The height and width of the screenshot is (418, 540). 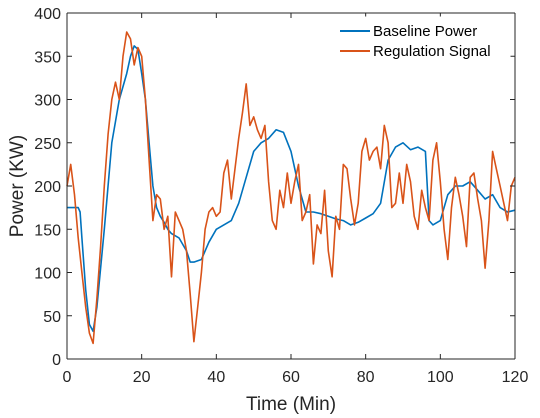 What do you see at coordinates (47, 144) in the screenshot?
I see `y-tick-label: 250` at bounding box center [47, 144].